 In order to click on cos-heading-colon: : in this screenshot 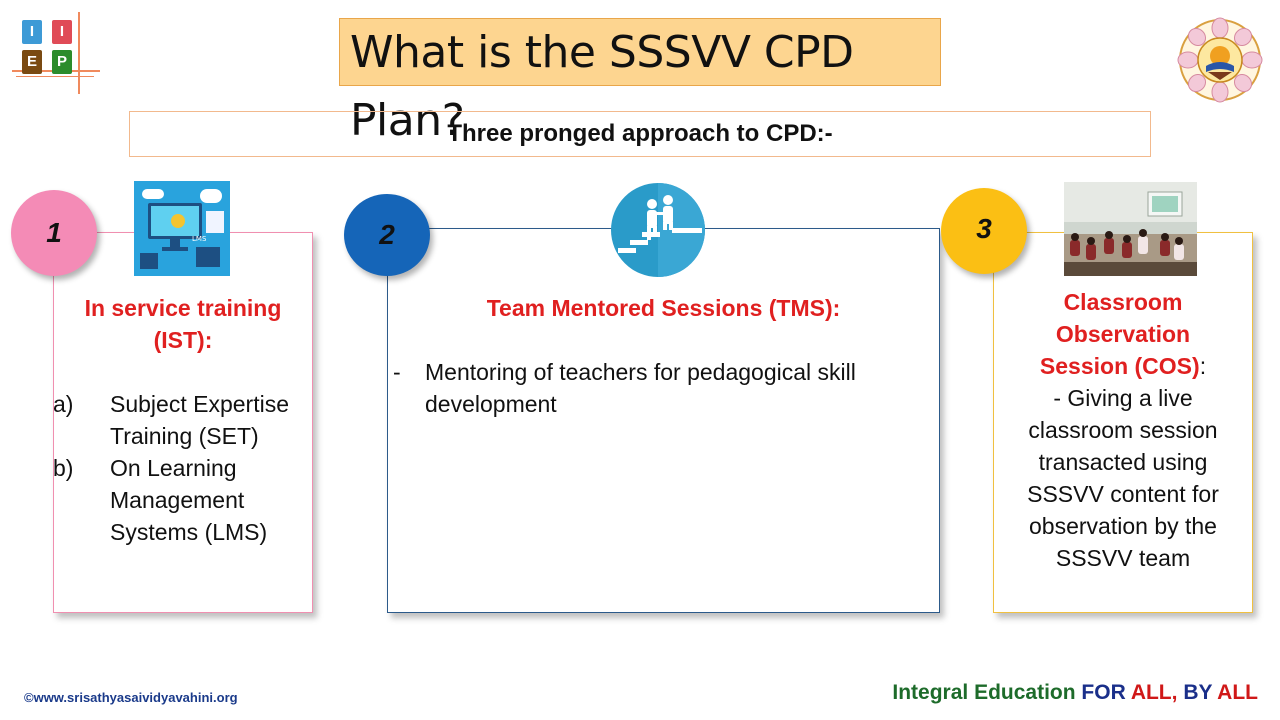, I will do `click(1203, 366)`.